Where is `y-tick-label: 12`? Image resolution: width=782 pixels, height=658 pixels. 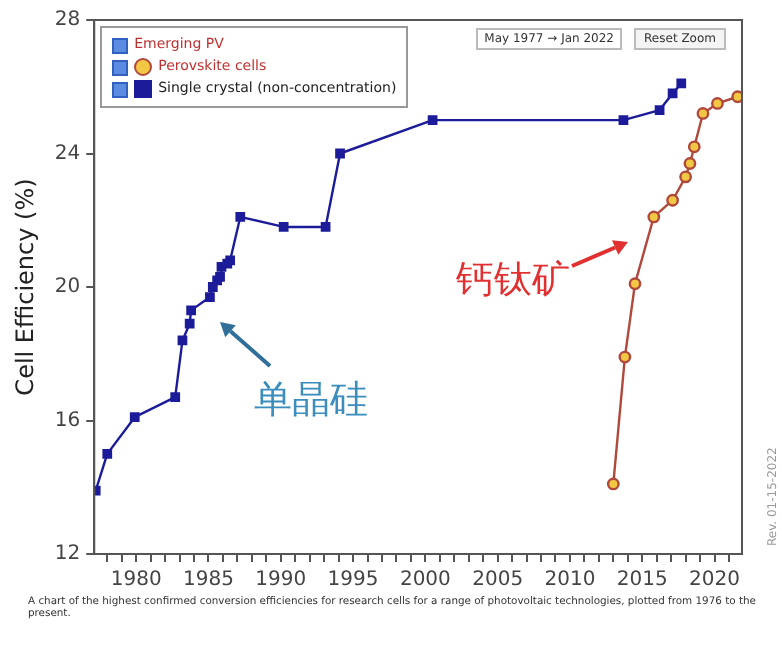 y-tick-label: 12 is located at coordinates (67, 554).